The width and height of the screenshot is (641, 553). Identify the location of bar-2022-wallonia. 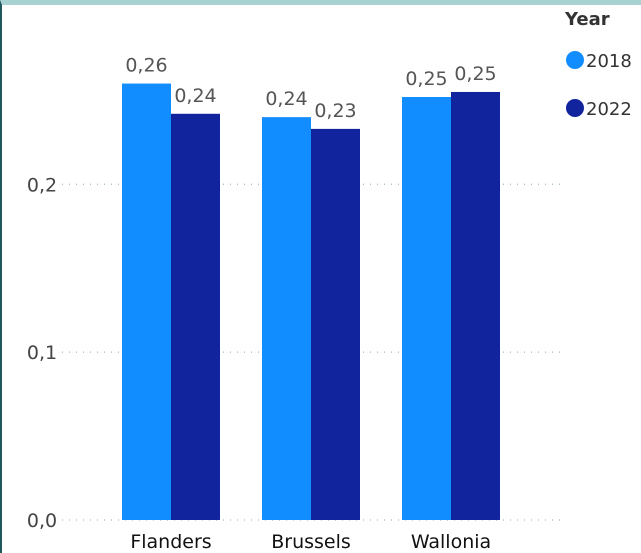
(475, 305).